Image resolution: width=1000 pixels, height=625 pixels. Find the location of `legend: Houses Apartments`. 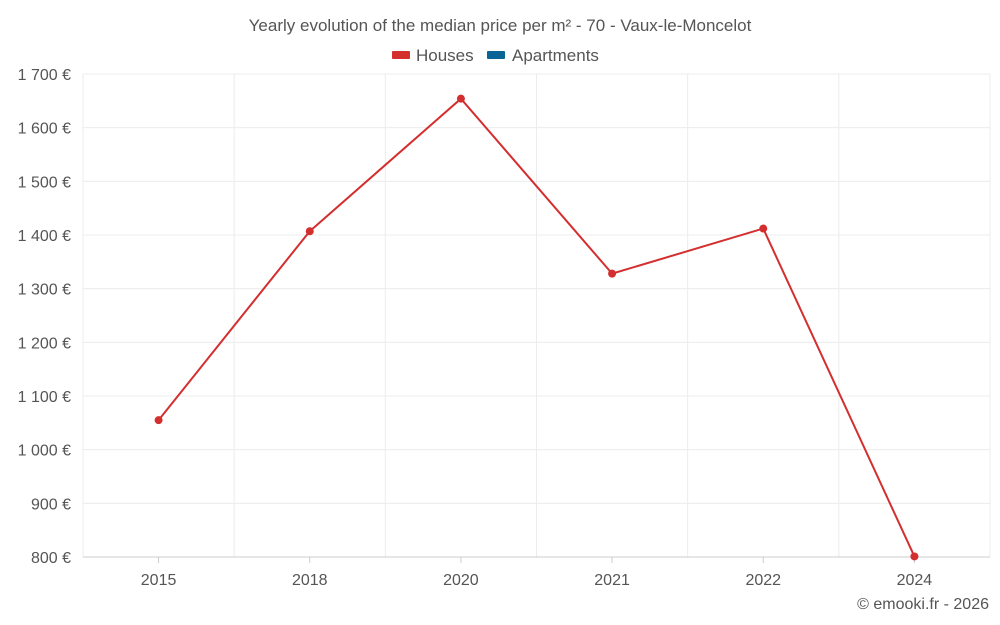

legend: Houses Apartments is located at coordinates (495, 55).